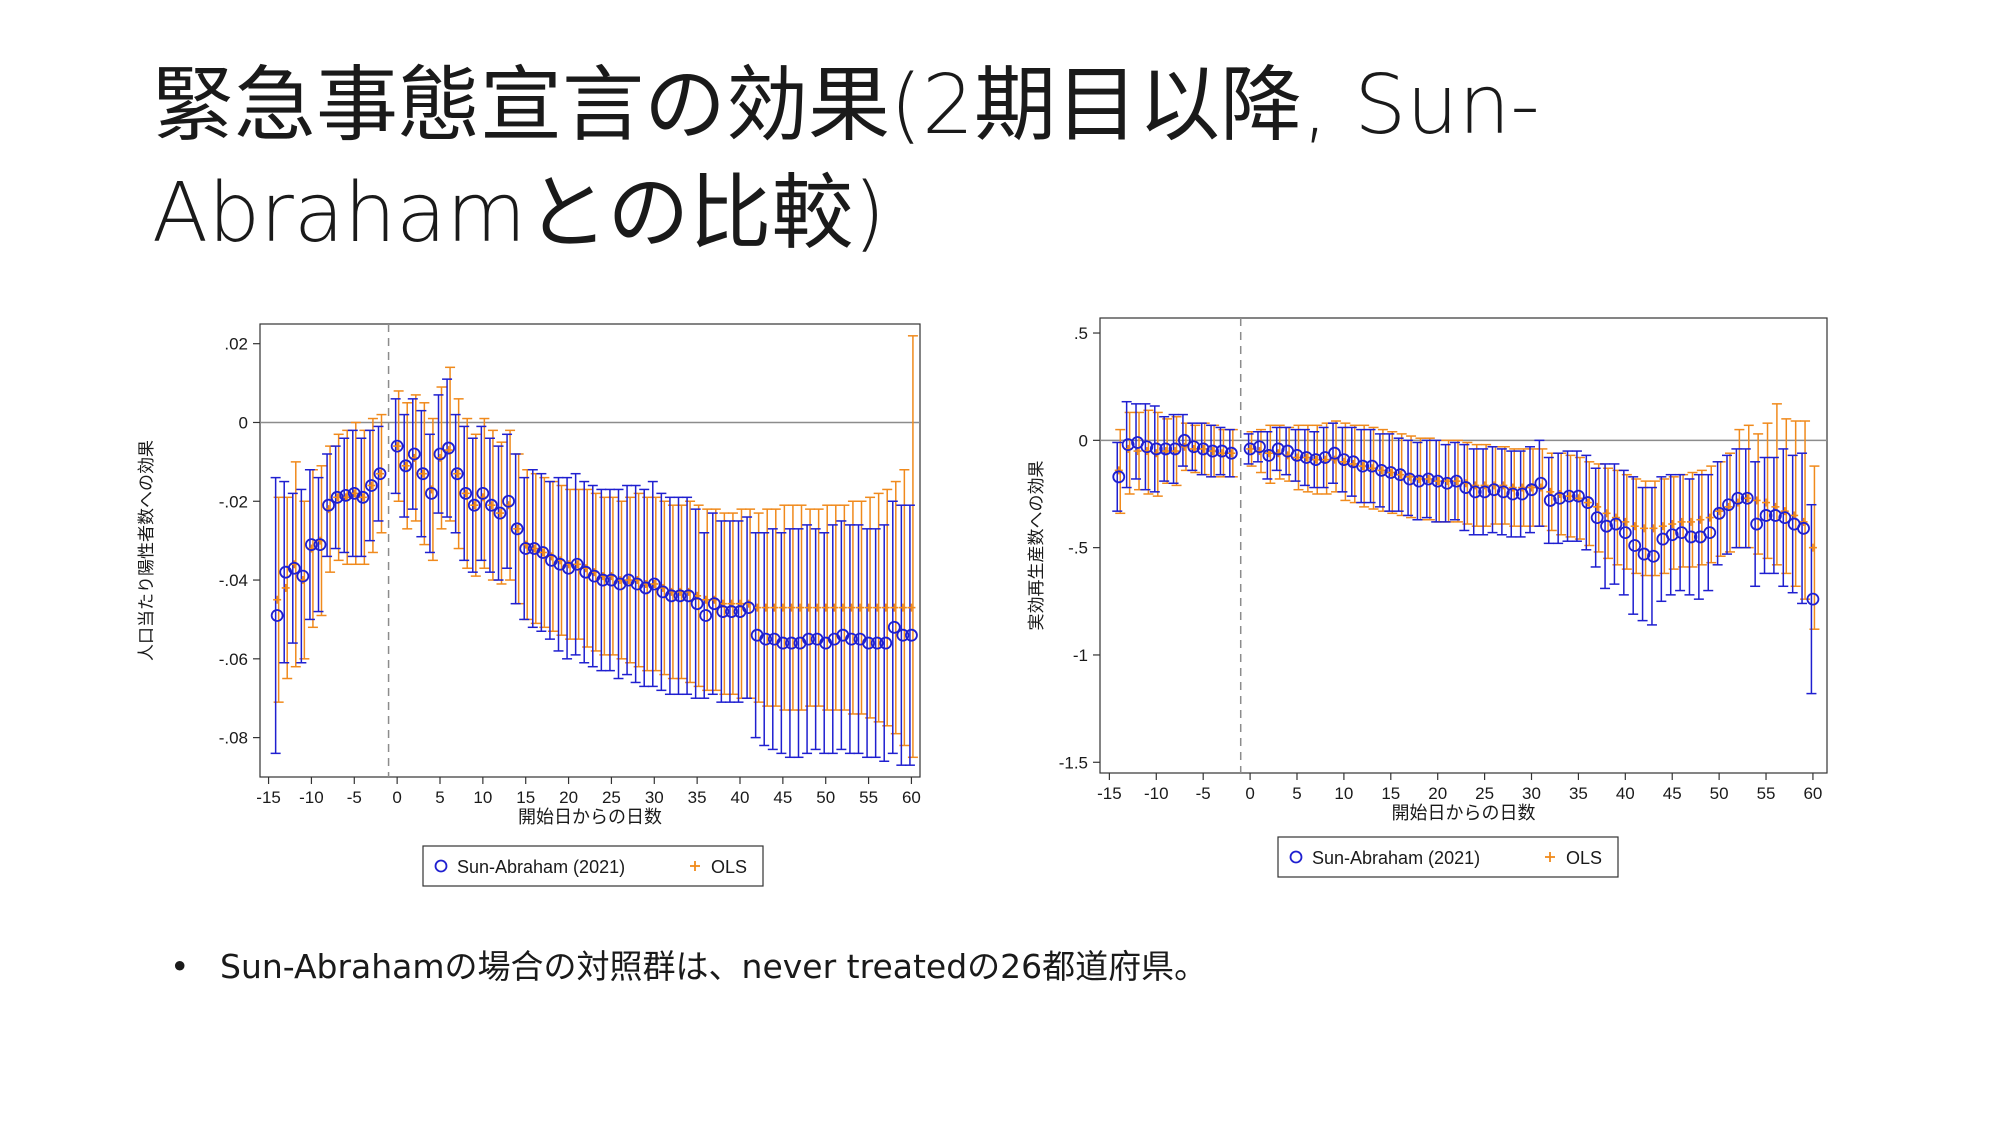  What do you see at coordinates (782, 797) in the screenshot?
I see `x-tick-label: 45` at bounding box center [782, 797].